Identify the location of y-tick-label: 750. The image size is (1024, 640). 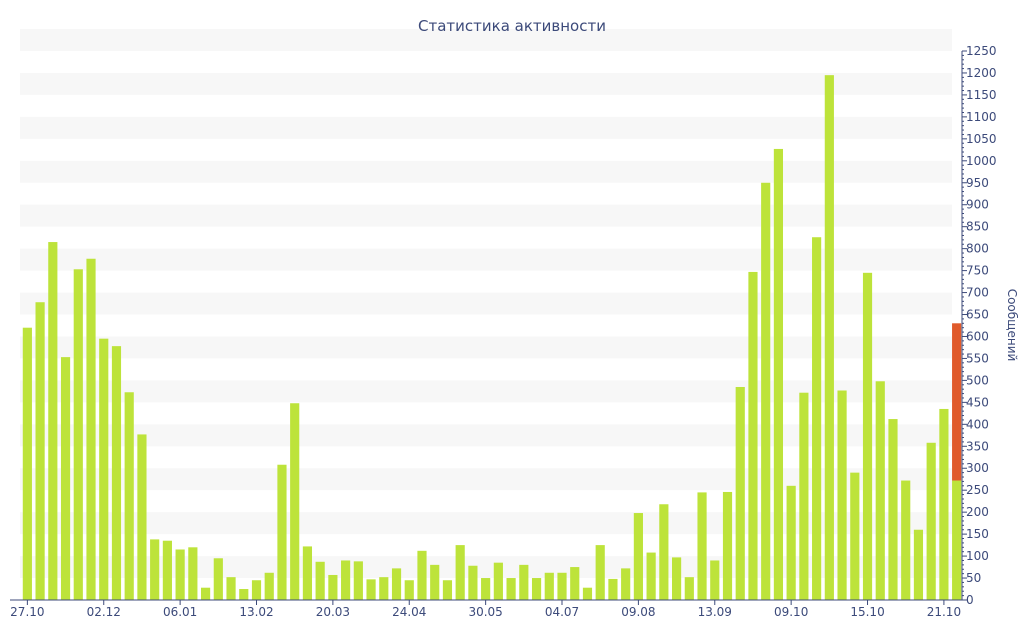
(977, 271).